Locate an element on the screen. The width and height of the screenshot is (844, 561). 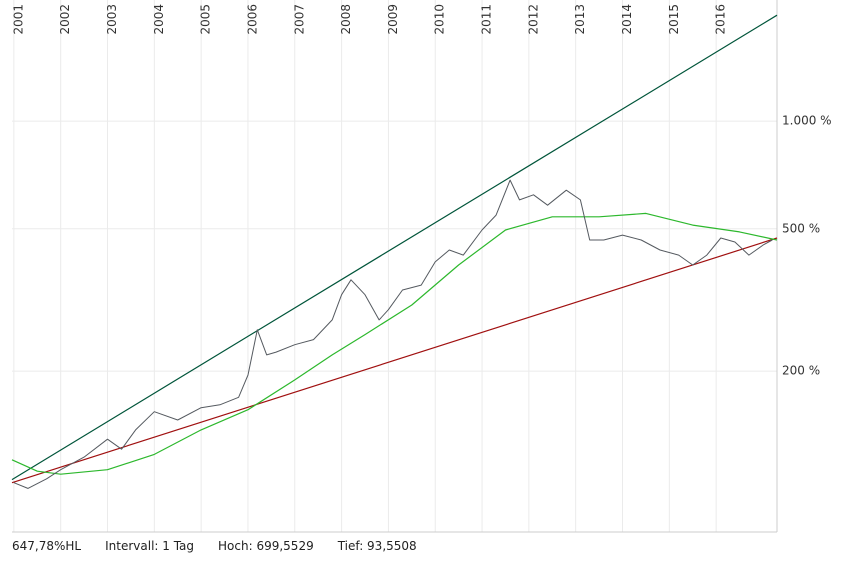
y-tick-label: 1.000 % is located at coordinates (807, 121).